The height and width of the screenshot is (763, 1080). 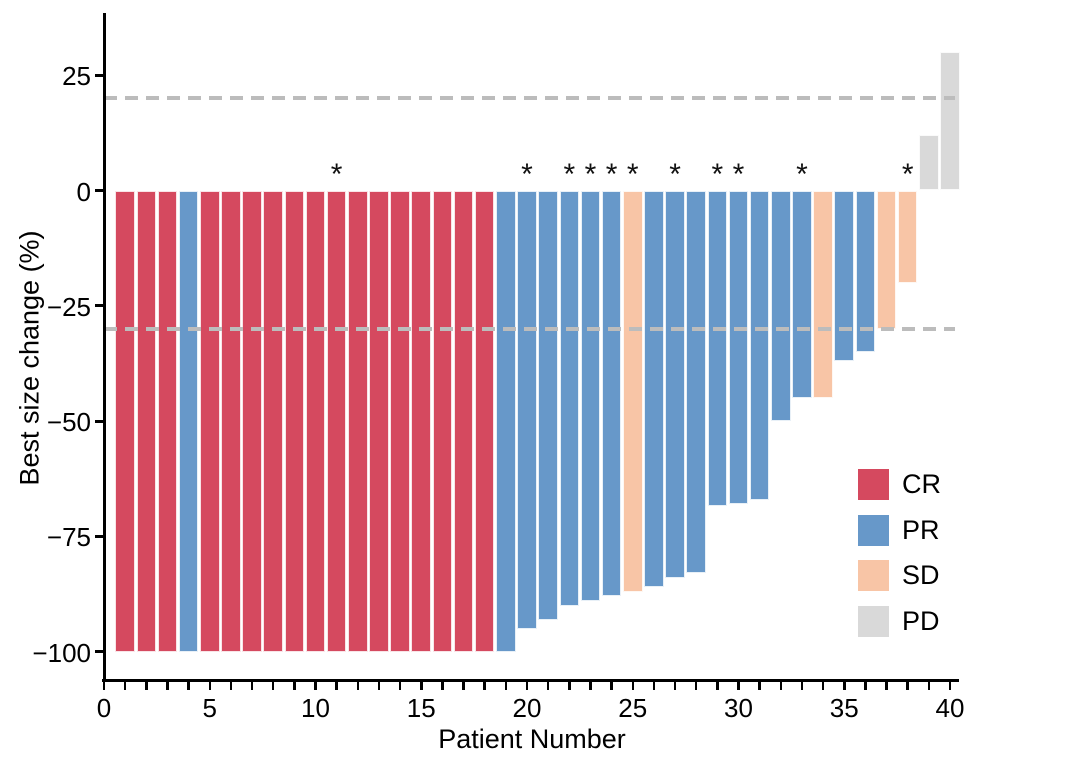 What do you see at coordinates (68, 422) in the screenshot?
I see `y-tick-label: −50` at bounding box center [68, 422].